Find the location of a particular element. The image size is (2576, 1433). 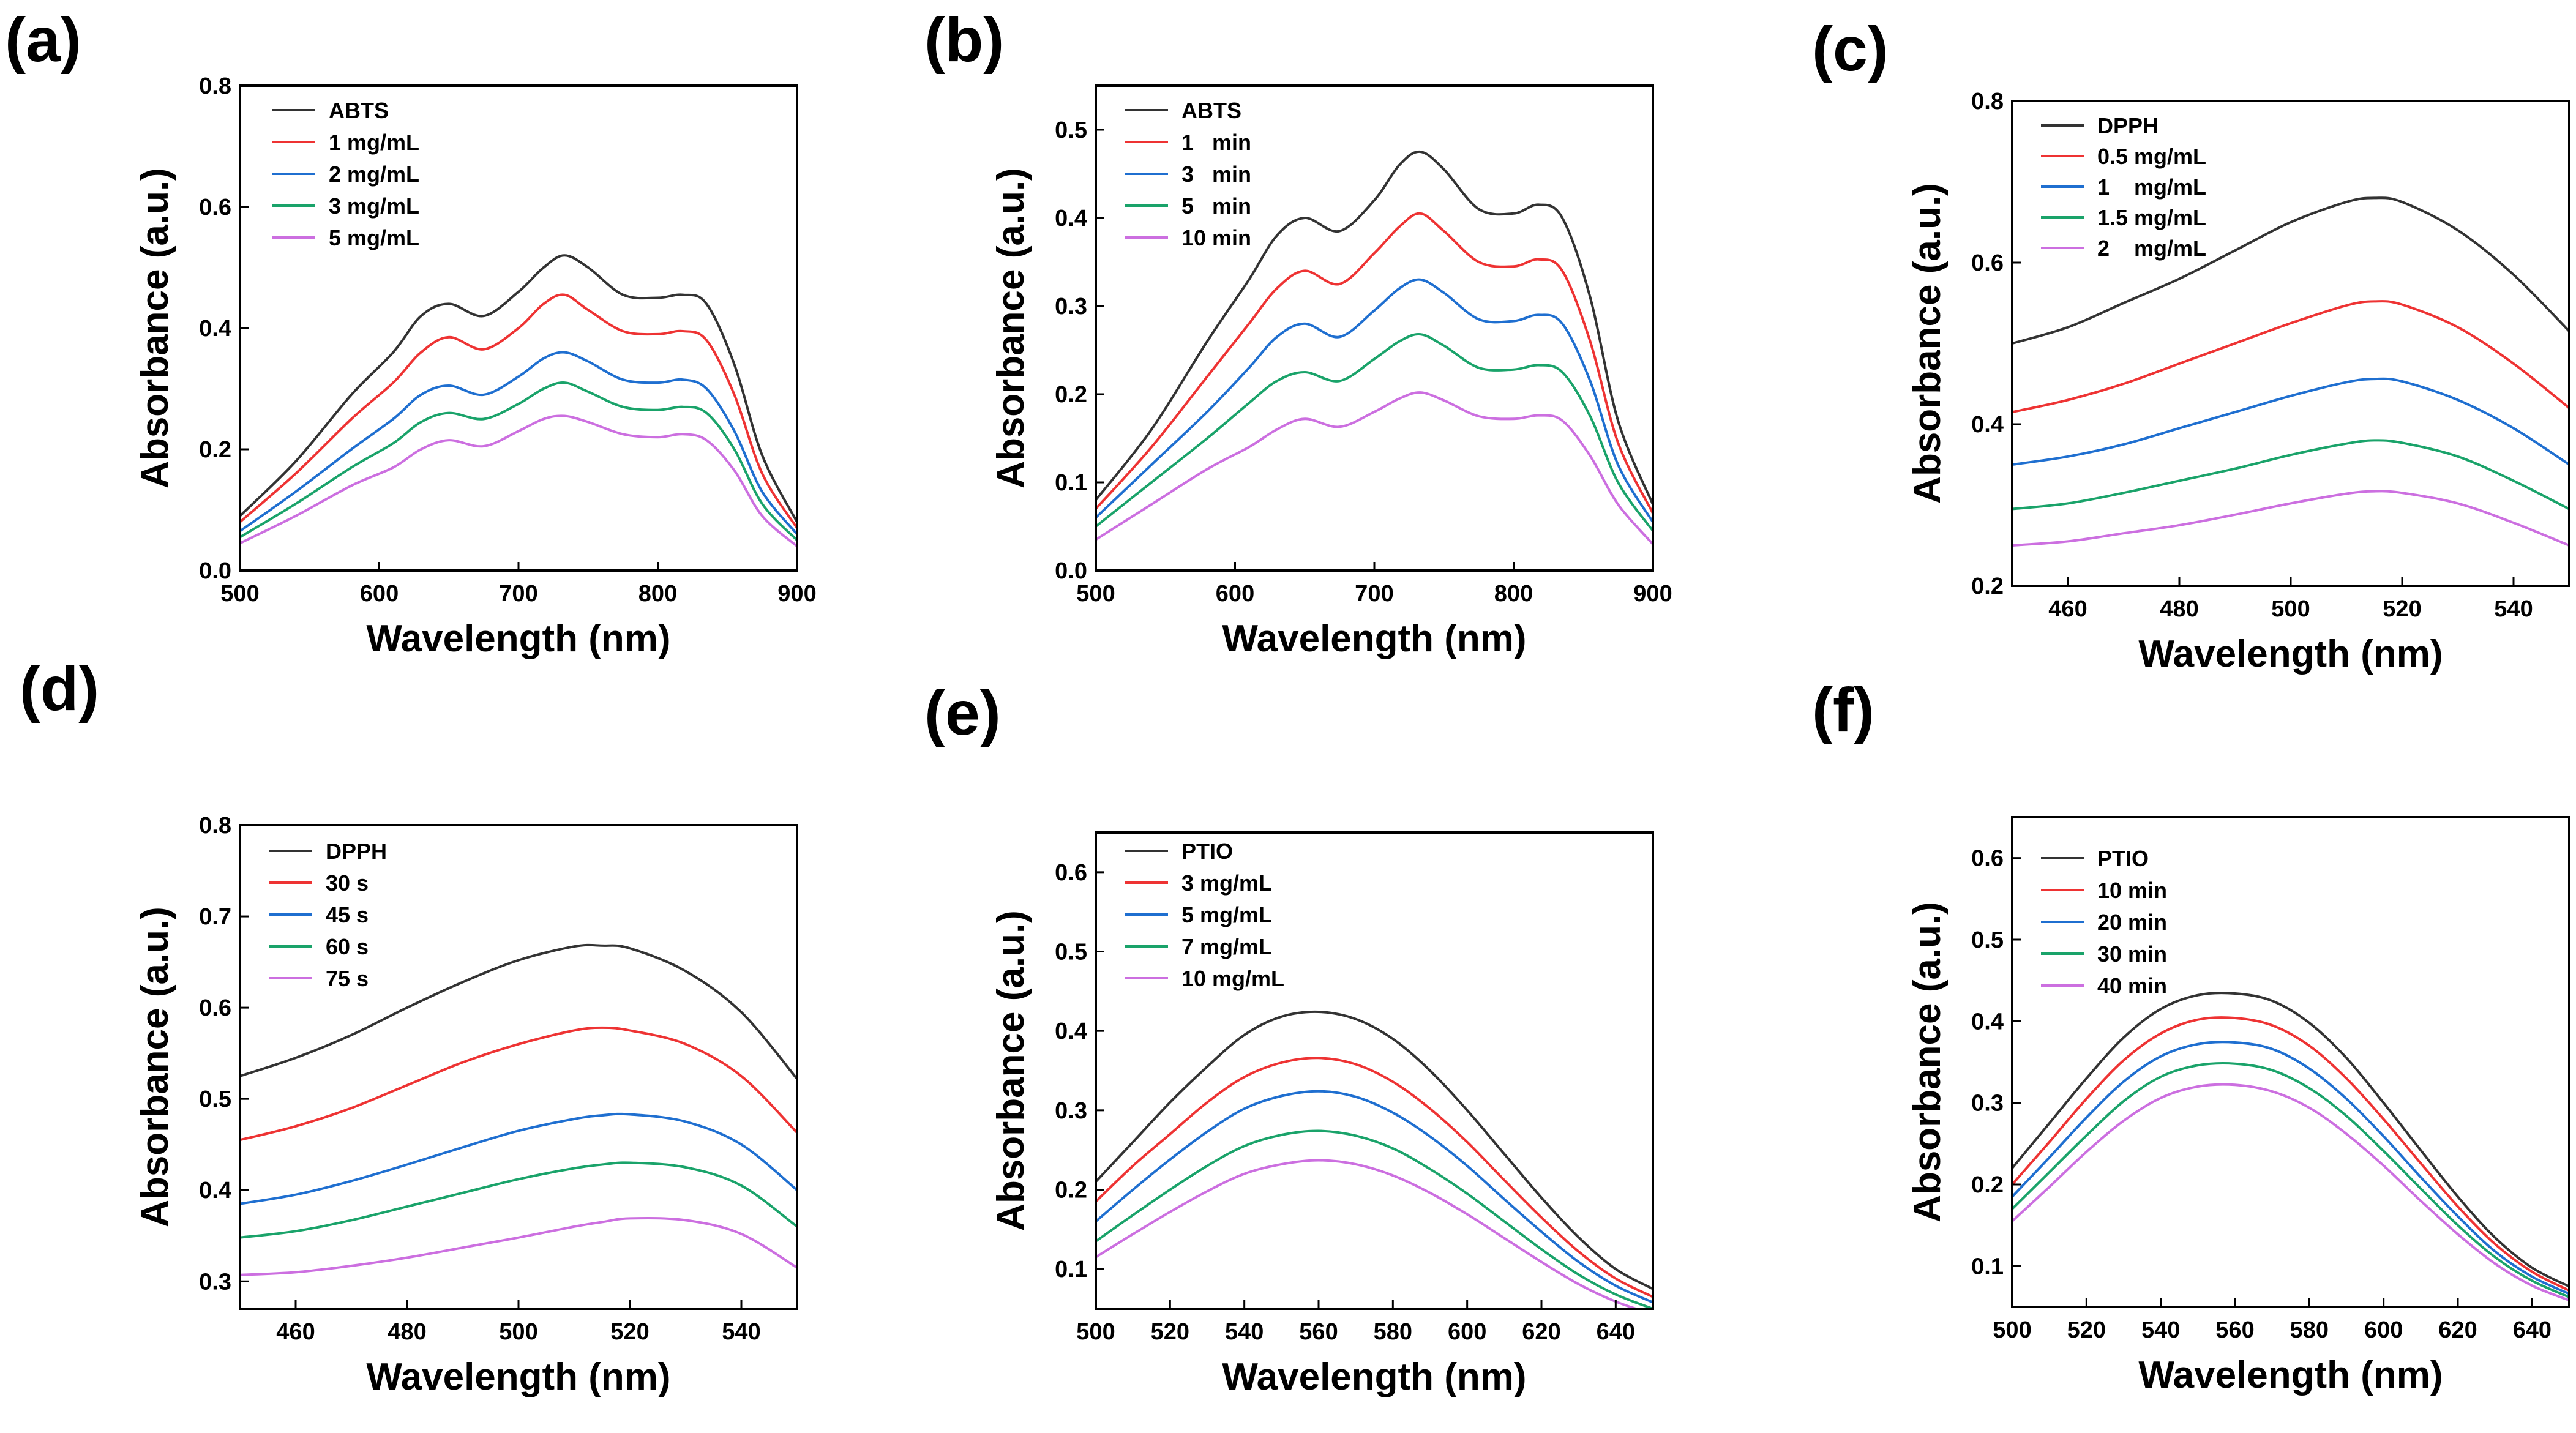

legend-label: 30 s is located at coordinates (347, 883).